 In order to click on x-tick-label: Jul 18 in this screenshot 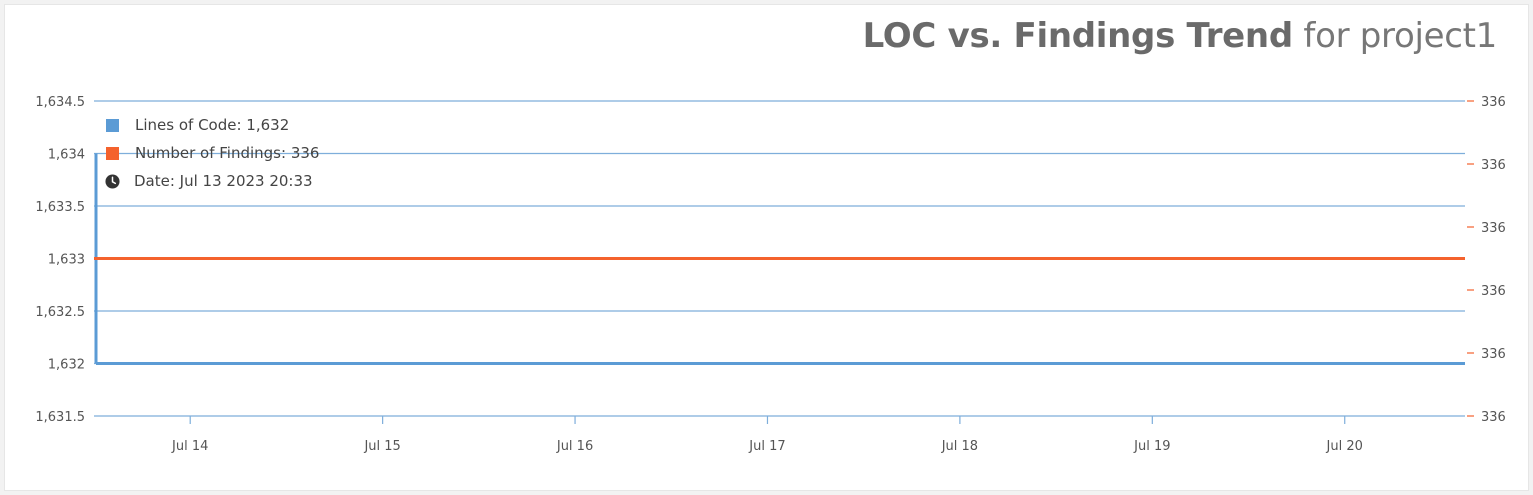, I will do `click(959, 446)`.